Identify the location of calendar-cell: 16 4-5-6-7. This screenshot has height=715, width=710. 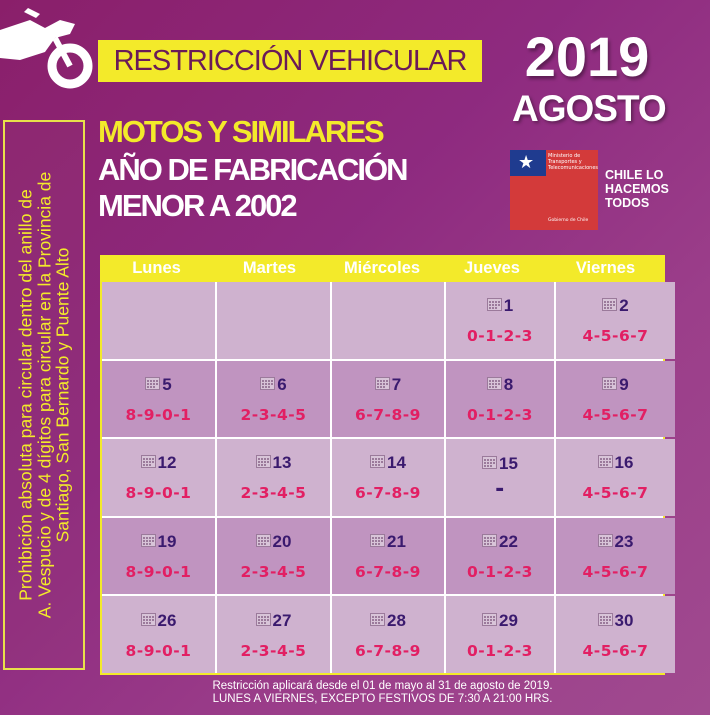
(615, 477).